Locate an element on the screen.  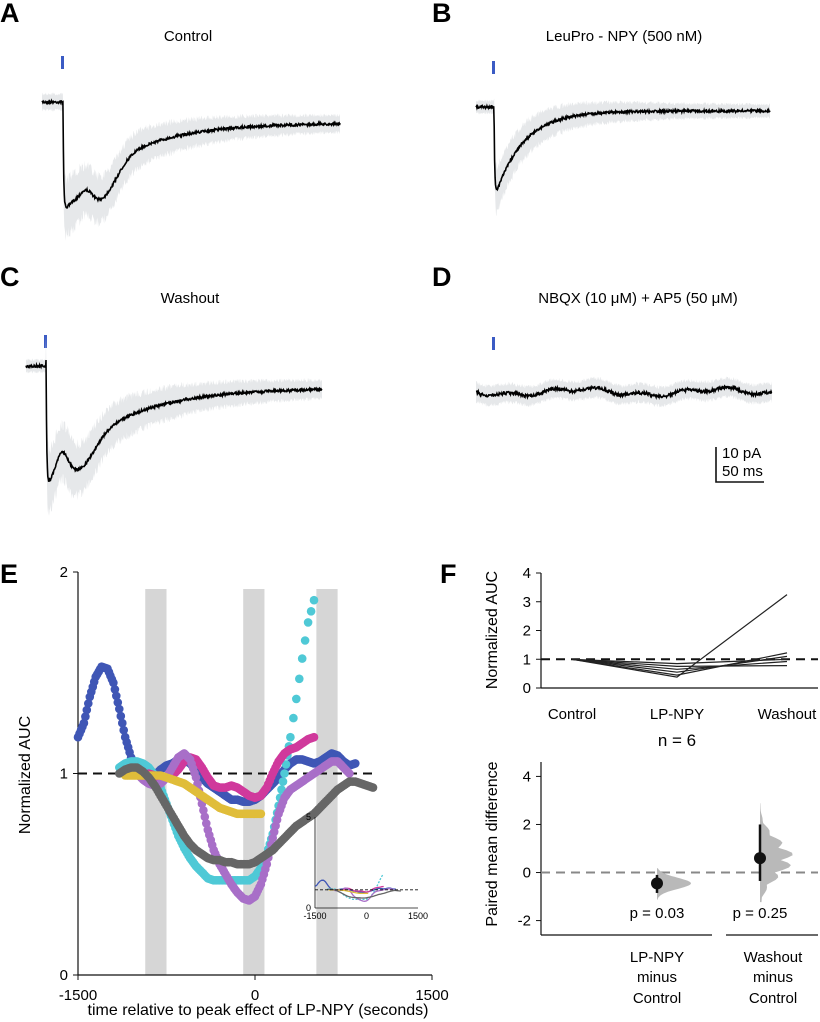
trace-line-a is located at coordinates (191, 153).